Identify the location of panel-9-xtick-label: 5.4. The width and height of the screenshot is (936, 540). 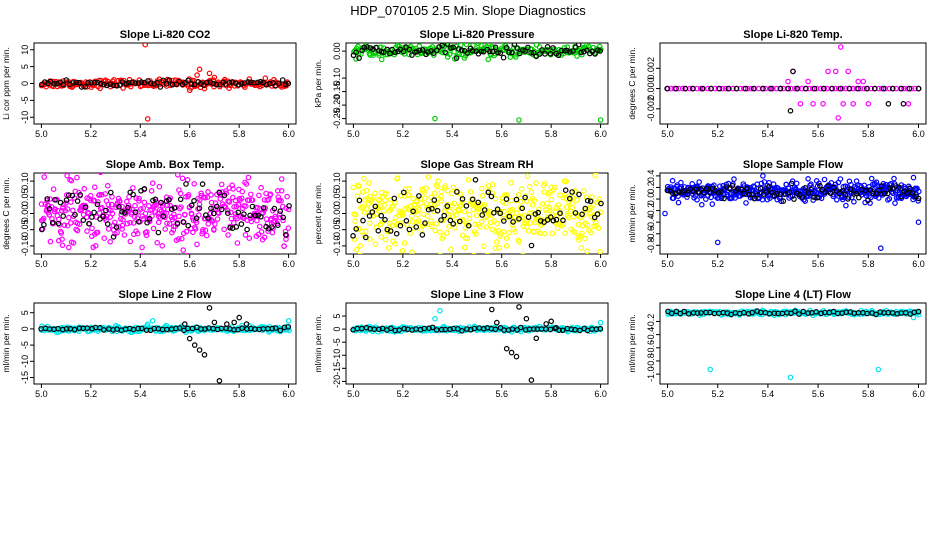
(768, 394).